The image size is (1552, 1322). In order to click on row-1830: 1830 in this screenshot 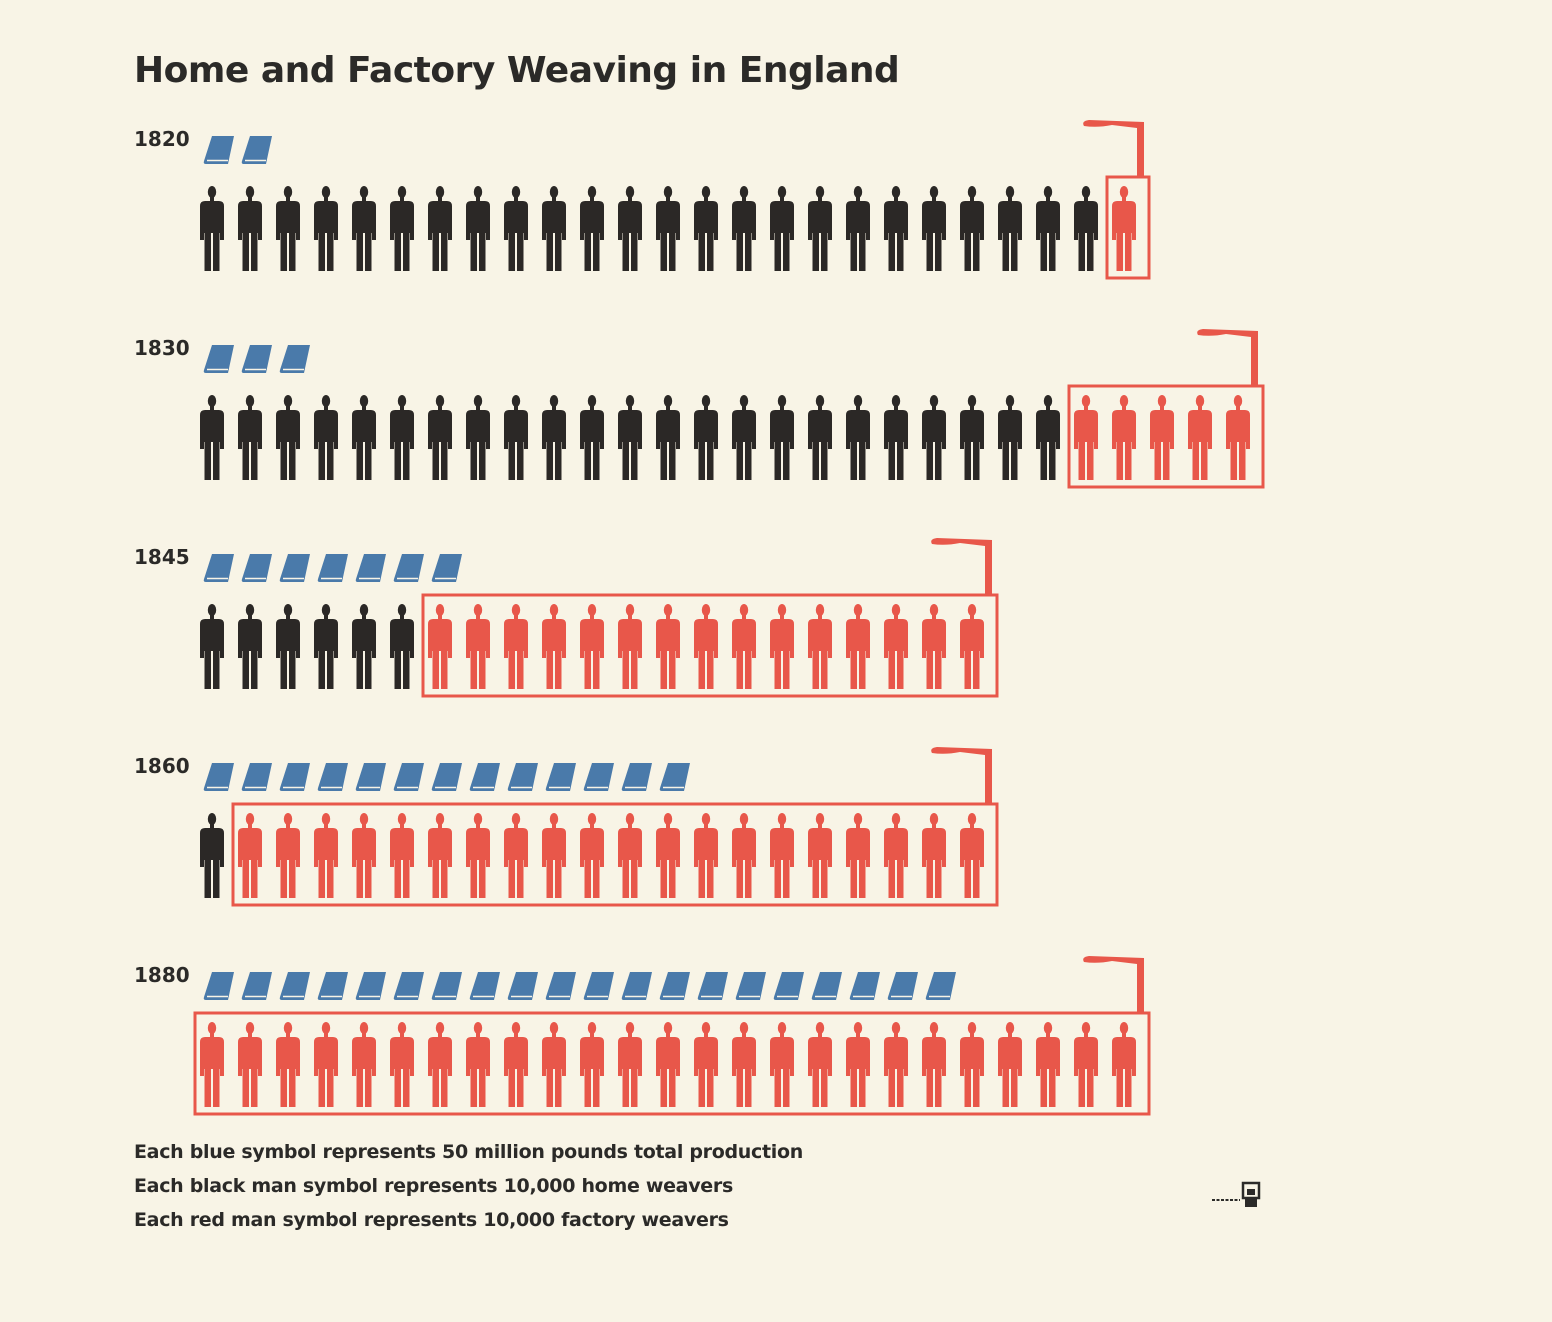, I will do `click(699, 409)`.